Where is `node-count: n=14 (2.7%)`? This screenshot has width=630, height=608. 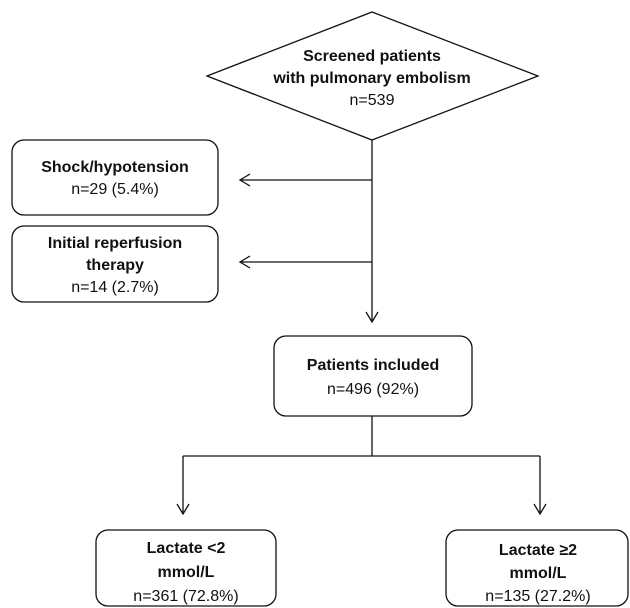
node-count: n=14 (2.7%) is located at coordinates (115, 287).